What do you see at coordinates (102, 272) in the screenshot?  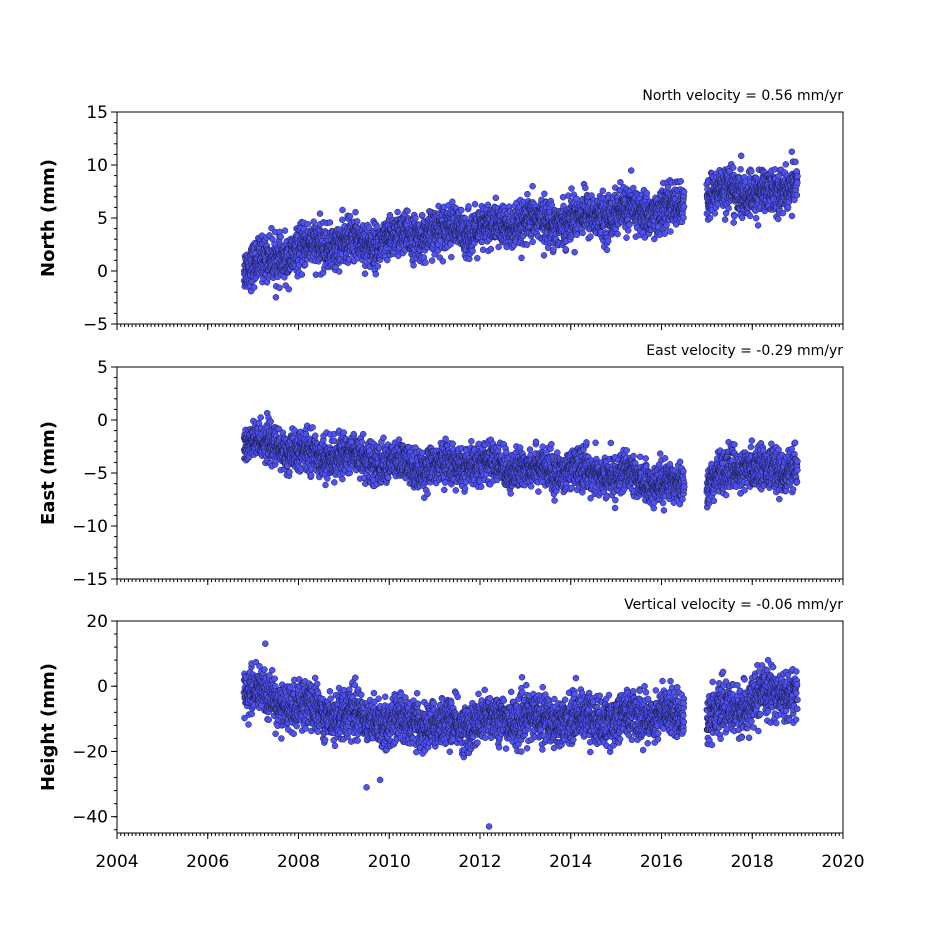 I see `y-tick-label: 0` at bounding box center [102, 272].